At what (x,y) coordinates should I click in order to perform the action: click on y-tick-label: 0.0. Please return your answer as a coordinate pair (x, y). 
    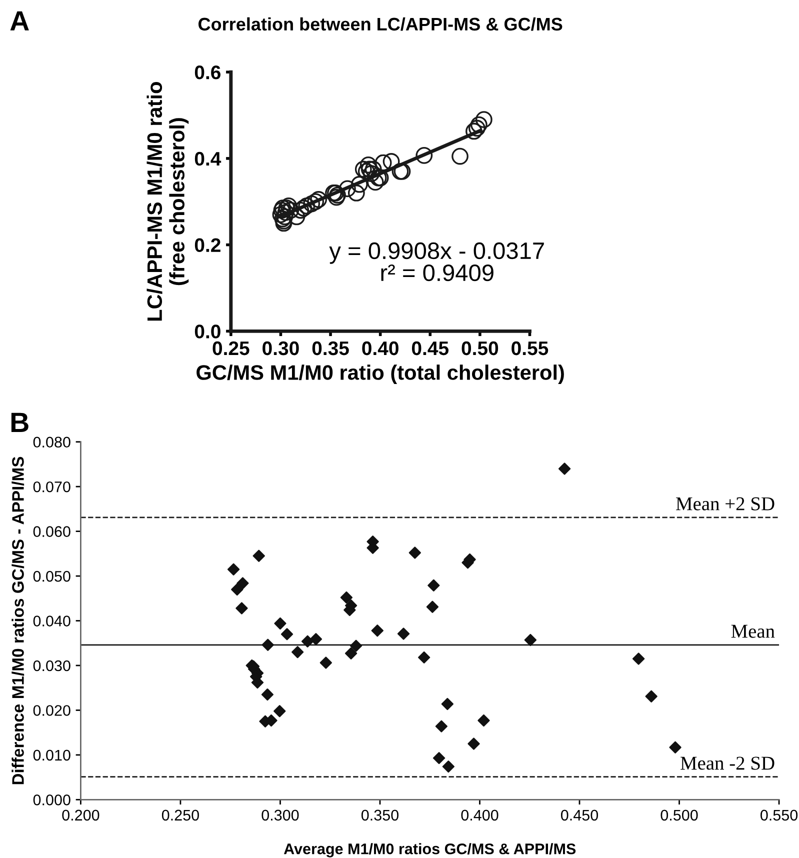
    Looking at the image, I should click on (207, 331).